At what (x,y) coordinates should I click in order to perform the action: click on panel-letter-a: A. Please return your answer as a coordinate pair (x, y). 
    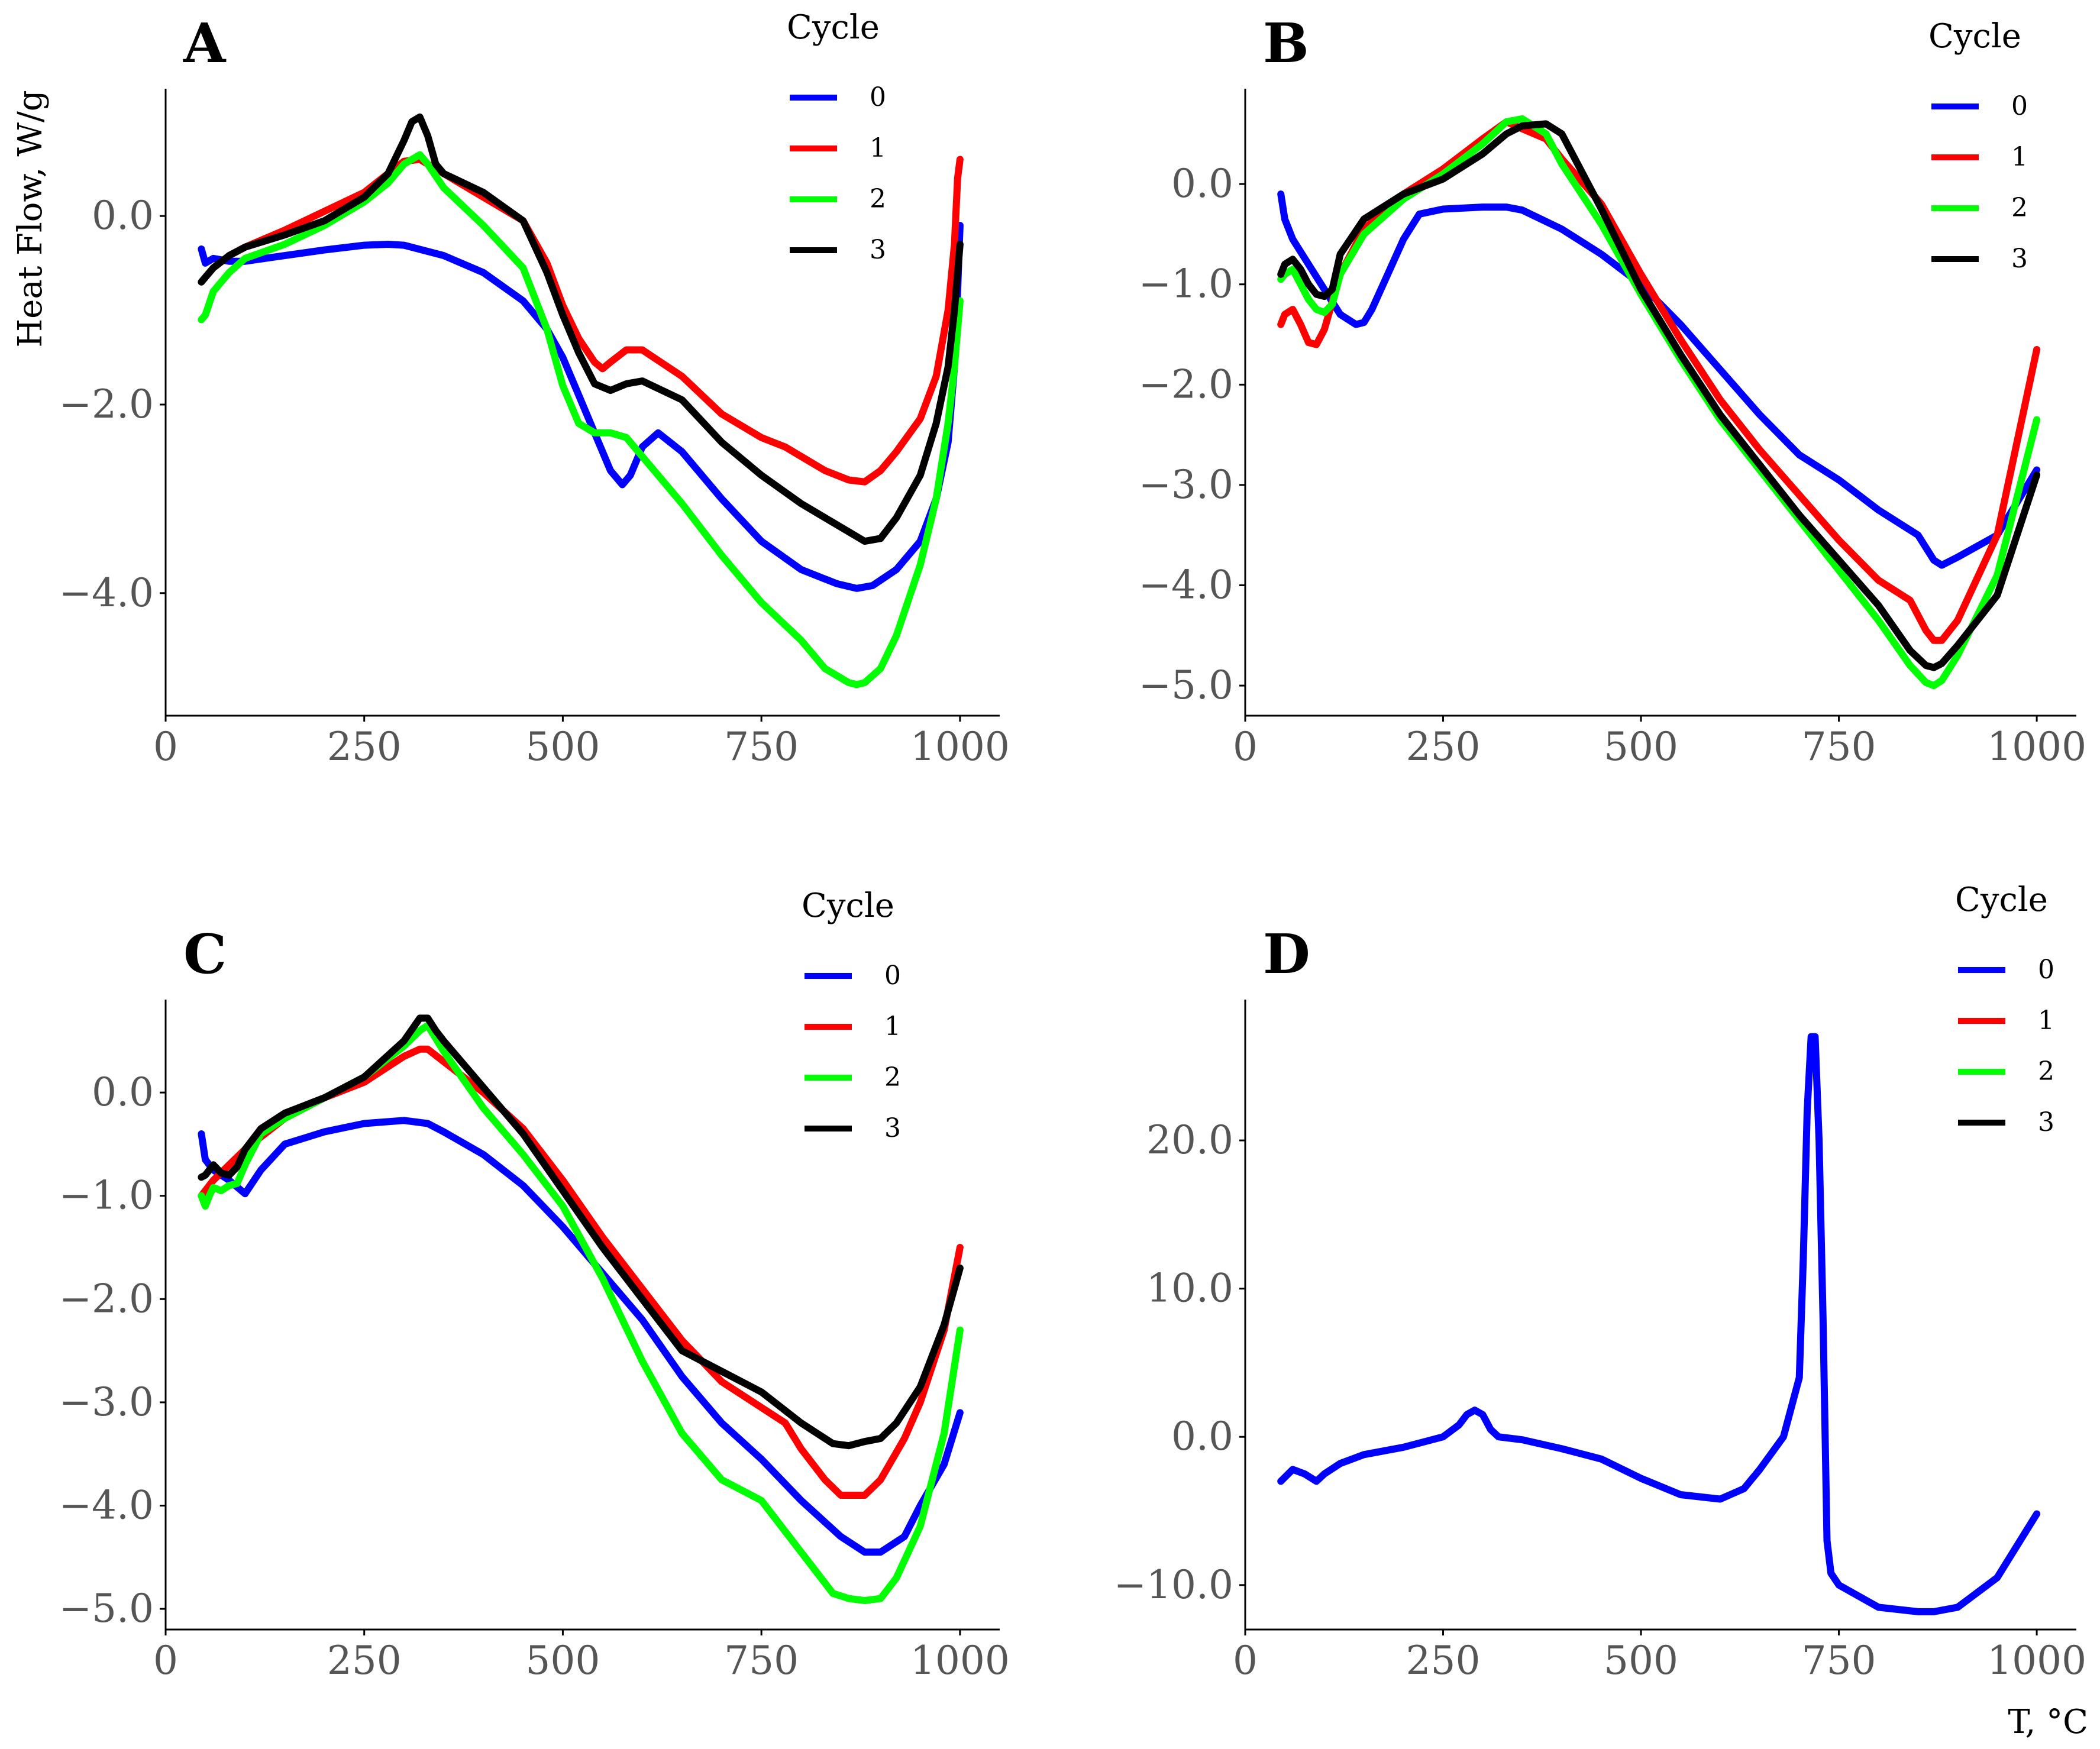
    Looking at the image, I should click on (205, 43).